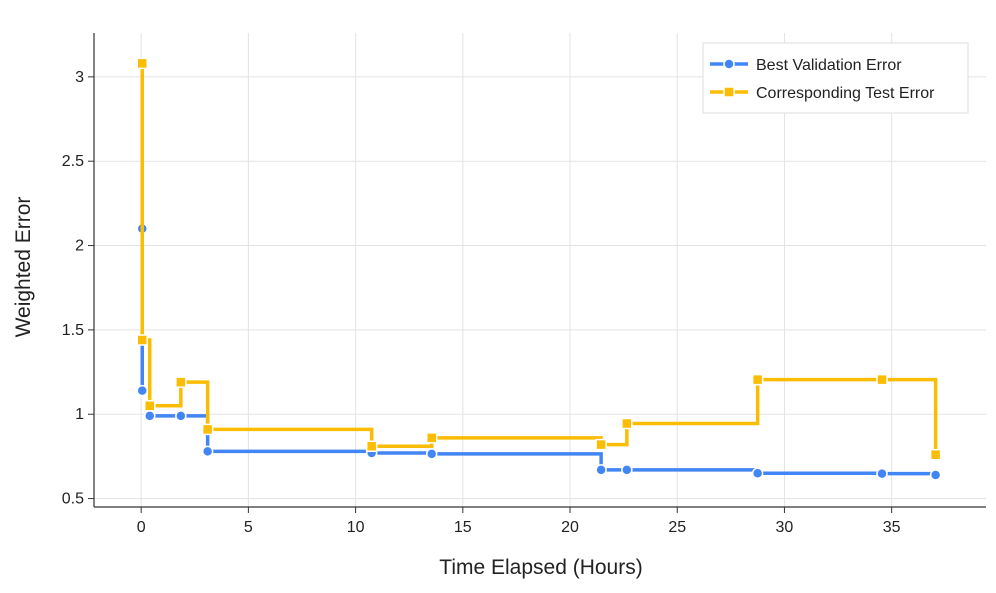 The image size is (996, 593). I want to click on x-axis-title: Time Elapsed (Hours), so click(540, 567).